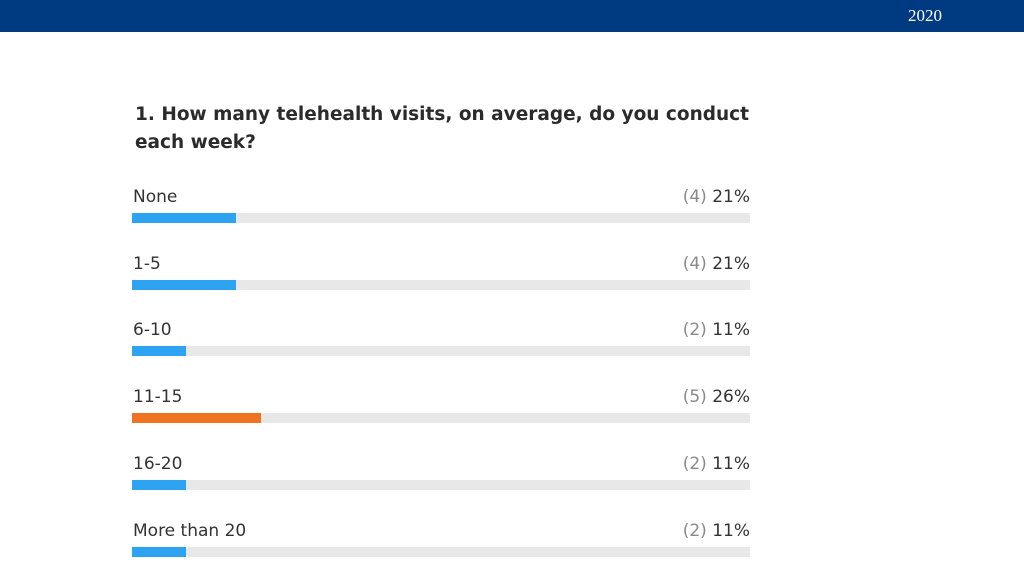  Describe the element at coordinates (731, 397) in the screenshot. I see `percent-label: 26%` at that location.